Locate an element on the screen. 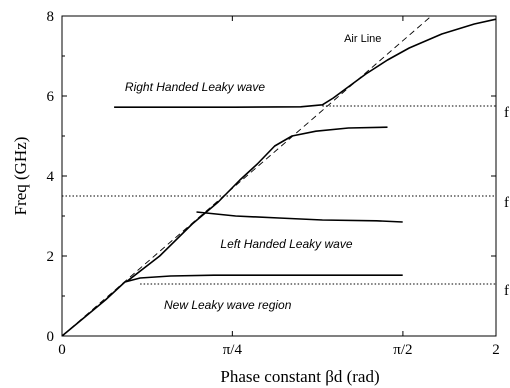 The width and height of the screenshot is (510, 388). x-tick-label: 0 is located at coordinates (62, 350).